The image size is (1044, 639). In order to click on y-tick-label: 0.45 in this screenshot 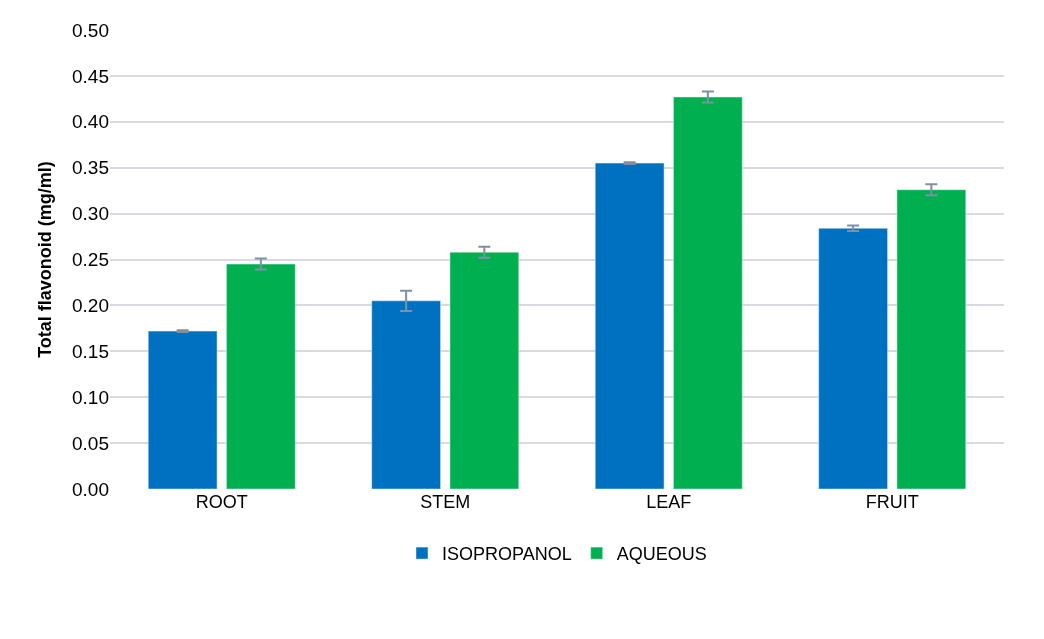, I will do `click(90, 76)`.